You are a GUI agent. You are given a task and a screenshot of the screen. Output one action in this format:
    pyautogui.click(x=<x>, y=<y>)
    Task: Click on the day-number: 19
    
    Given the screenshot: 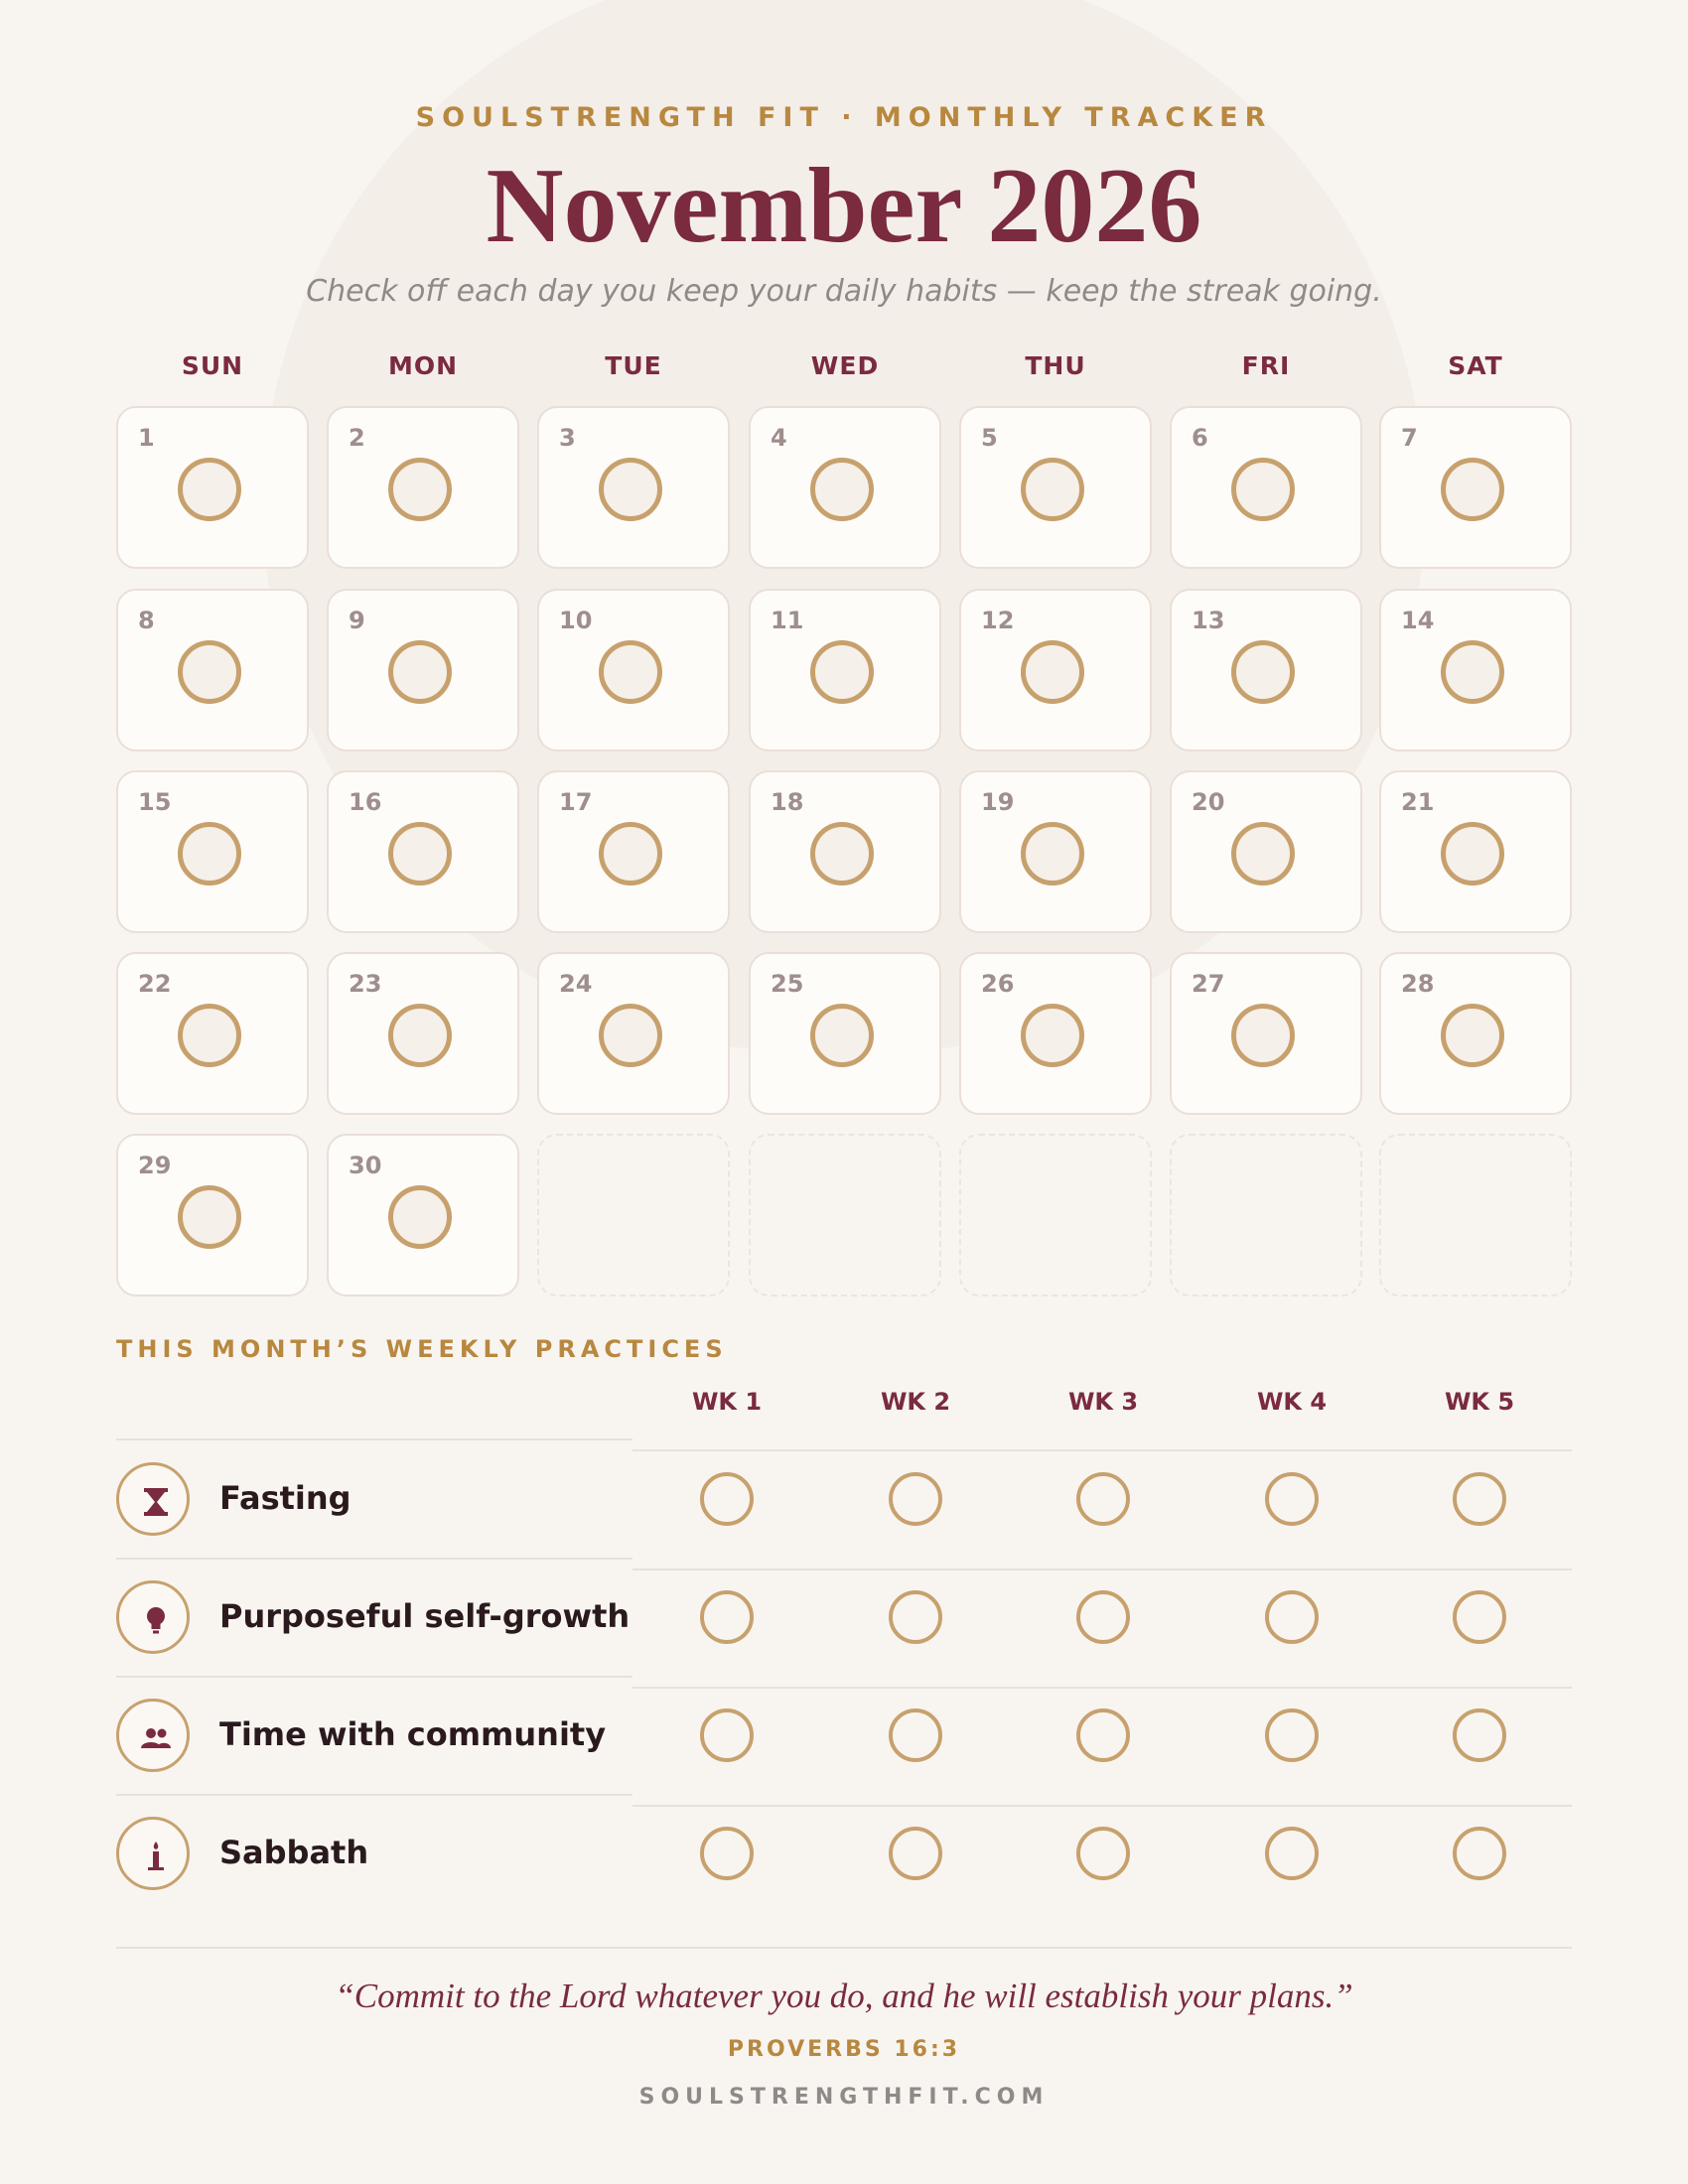 What is the action you would take?
    pyautogui.click(x=998, y=802)
    